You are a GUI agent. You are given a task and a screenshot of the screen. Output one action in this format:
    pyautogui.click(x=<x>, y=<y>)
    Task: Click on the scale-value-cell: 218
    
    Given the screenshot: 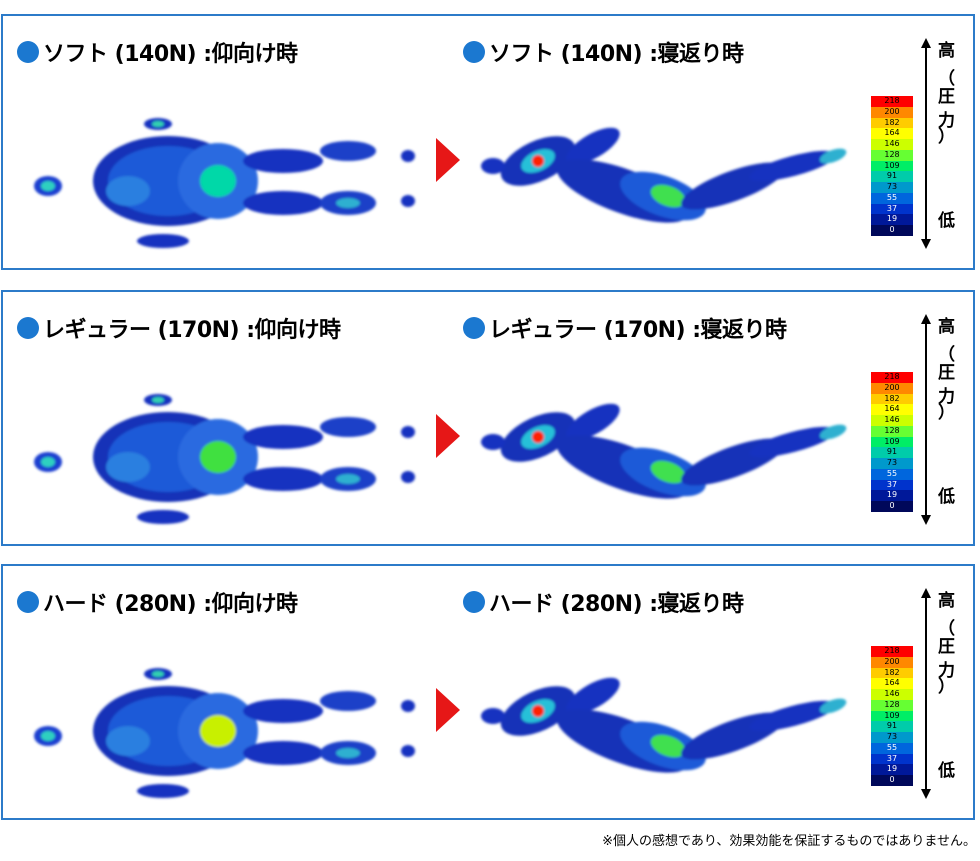 What is the action you would take?
    pyautogui.click(x=892, y=378)
    